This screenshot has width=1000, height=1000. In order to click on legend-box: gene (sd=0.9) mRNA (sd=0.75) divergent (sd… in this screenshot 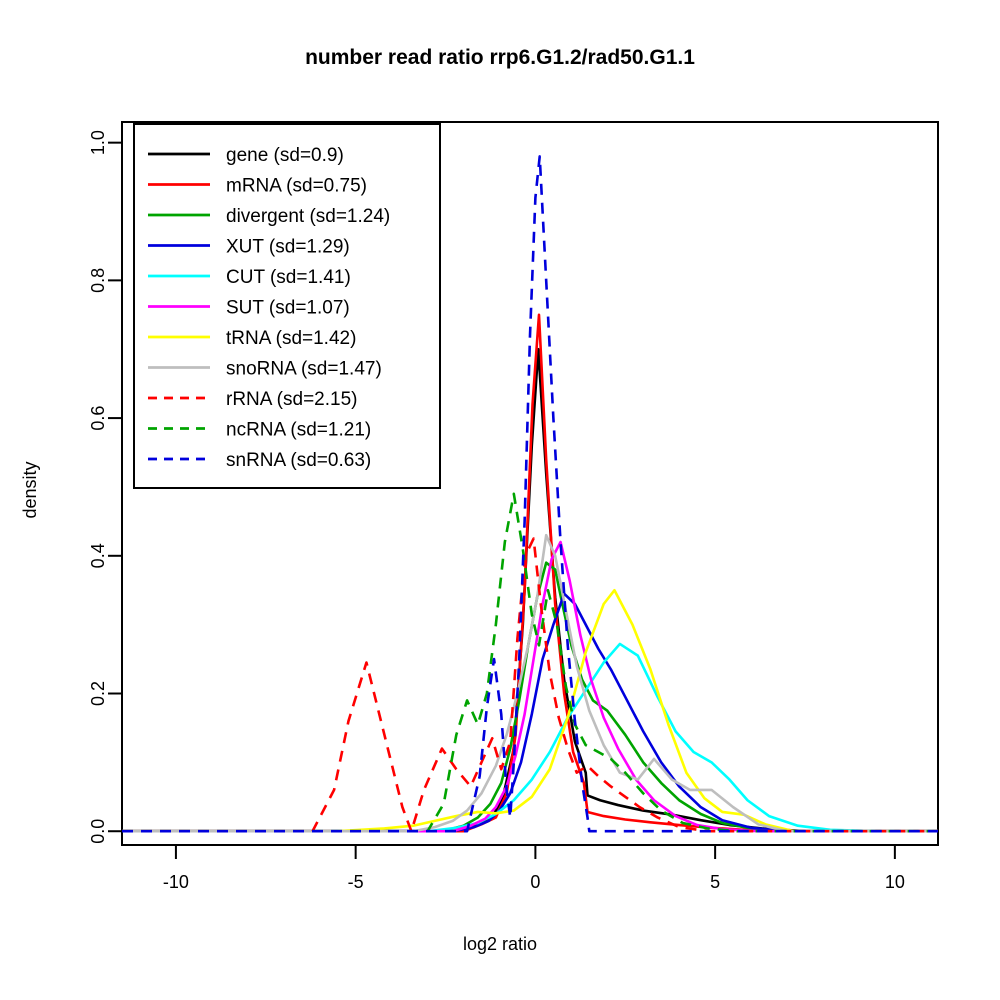, I will do `click(287, 306)`.